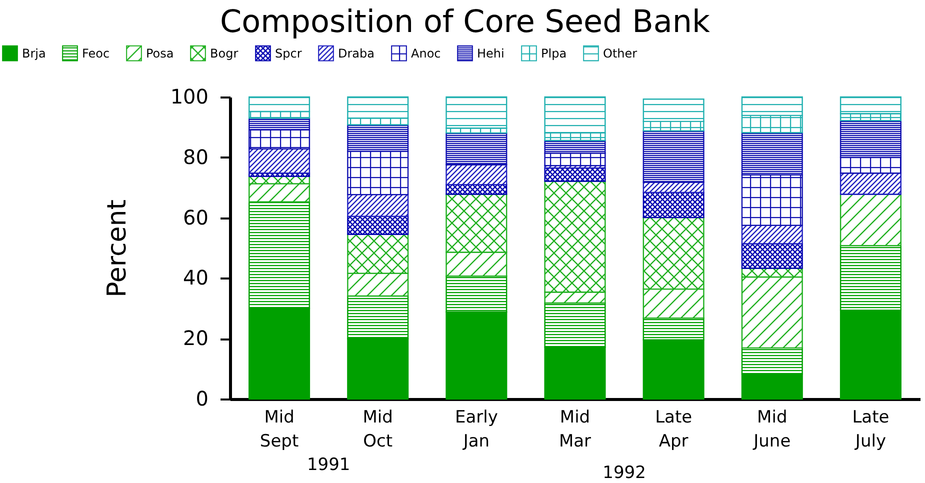  What do you see at coordinates (288, 53) in the screenshot?
I see `legend-label: Spcr` at bounding box center [288, 53].